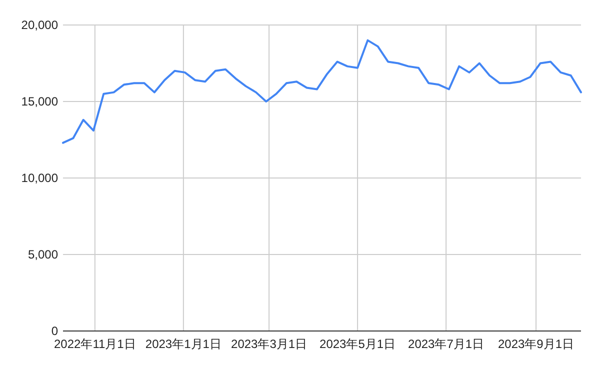 The height and width of the screenshot is (371, 600). What do you see at coordinates (39, 25) in the screenshot?
I see `y-tick-label: 20,000` at bounding box center [39, 25].